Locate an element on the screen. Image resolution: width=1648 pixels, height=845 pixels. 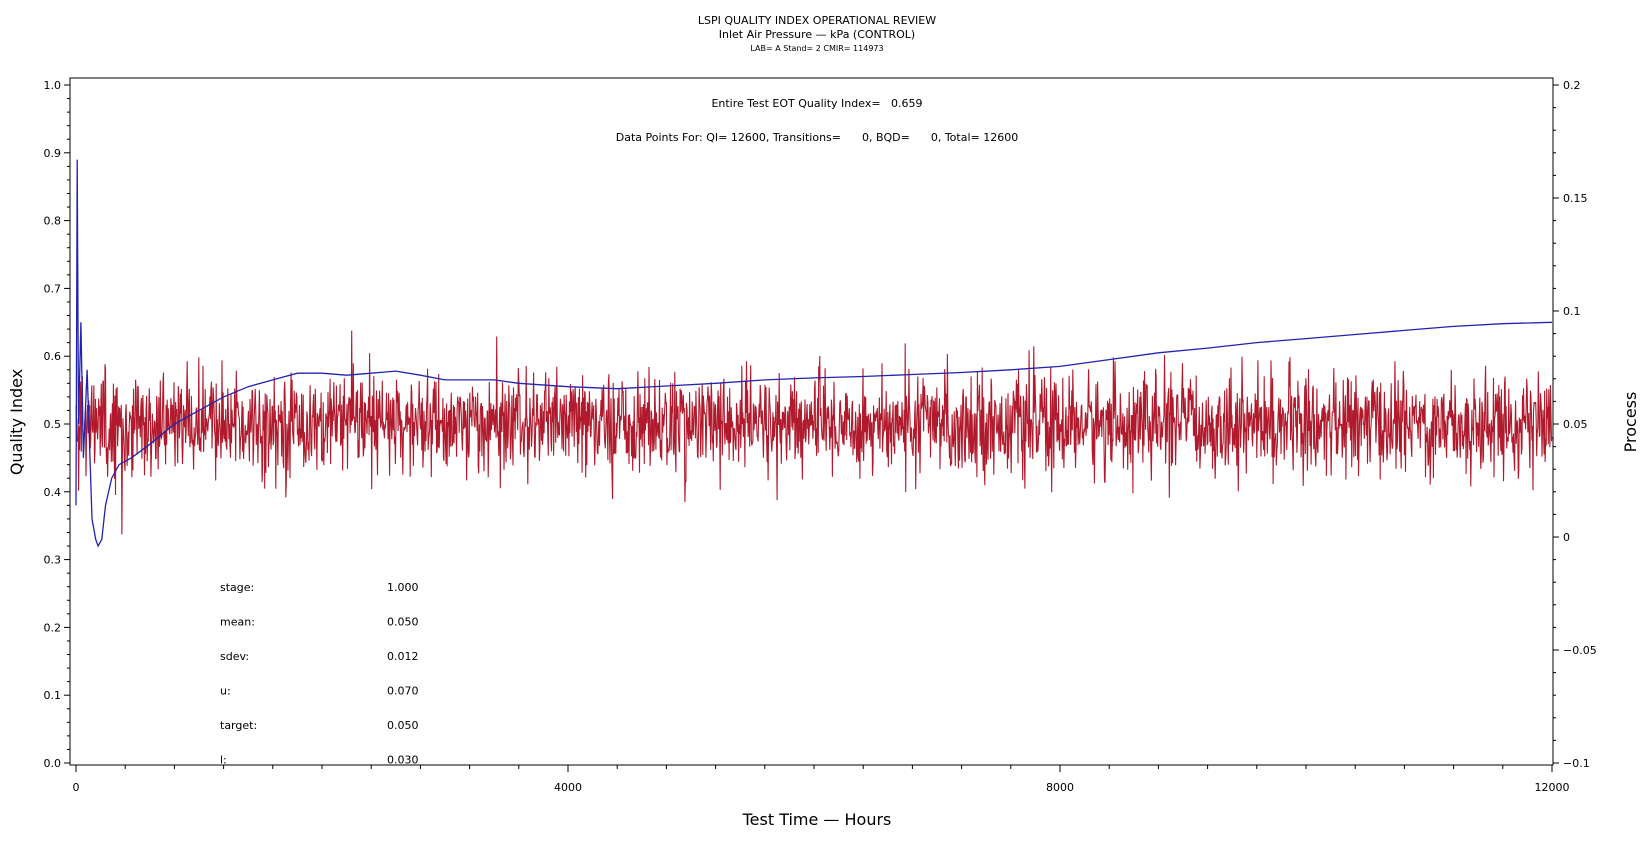
y2-tick-label: 0.05 is located at coordinates (1575, 424).